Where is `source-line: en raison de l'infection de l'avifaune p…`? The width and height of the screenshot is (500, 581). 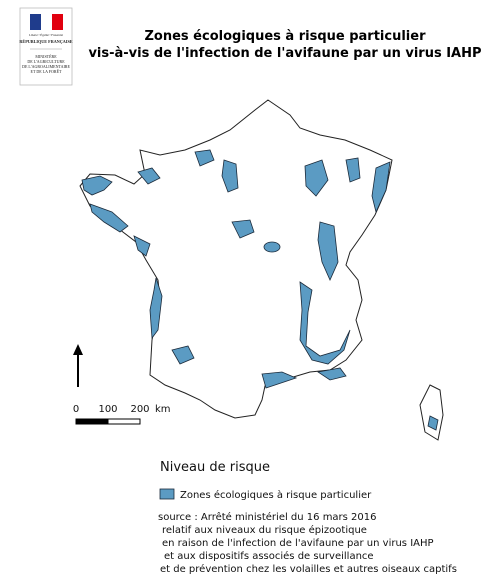 source-line: en raison de l'infection de l'avifaune p… is located at coordinates (298, 543).